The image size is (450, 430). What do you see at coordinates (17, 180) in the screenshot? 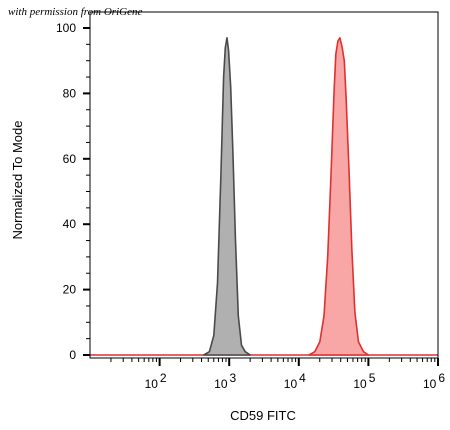
I see `y-axis-title: Normalized To Mode` at bounding box center [17, 180].